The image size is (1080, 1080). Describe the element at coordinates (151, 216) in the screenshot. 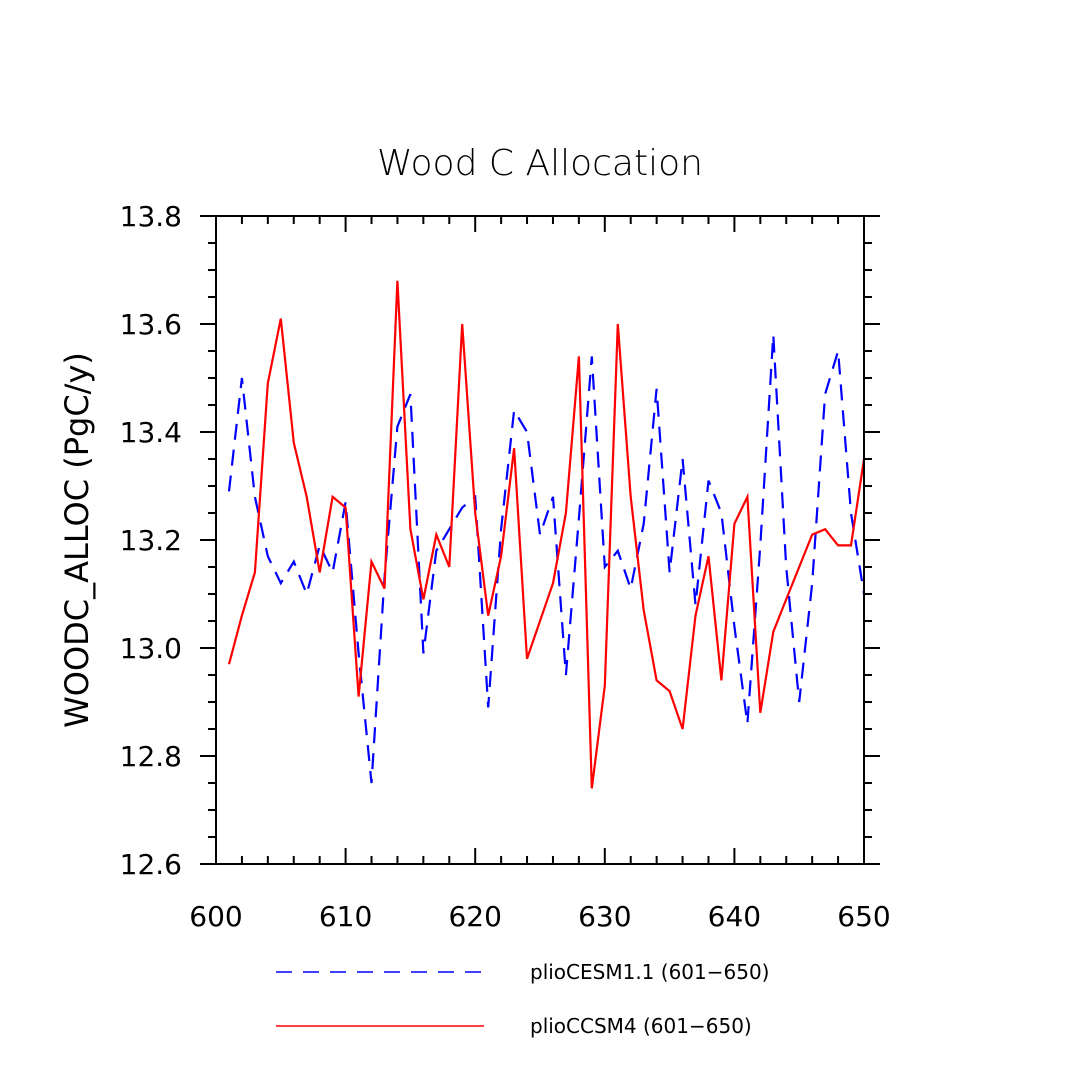

I see `y-tick-label: 13.8` at that location.